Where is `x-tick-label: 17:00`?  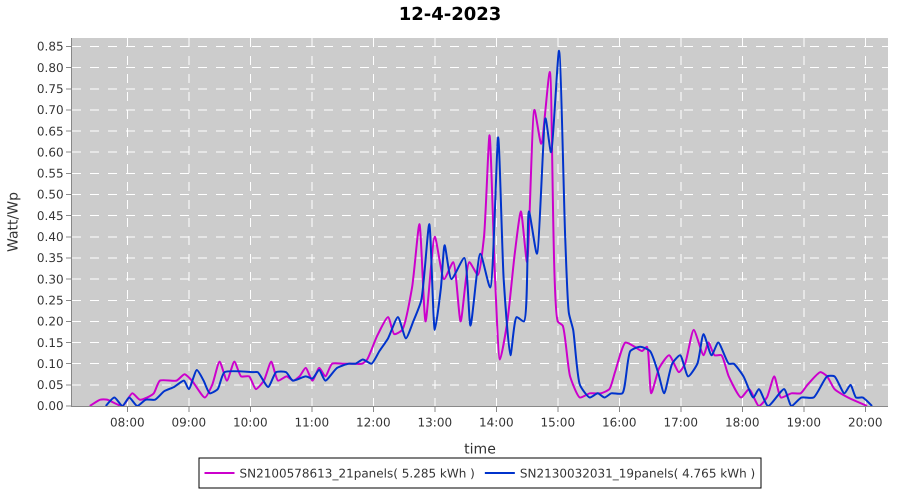 x-tick-label: 17:00 is located at coordinates (680, 422).